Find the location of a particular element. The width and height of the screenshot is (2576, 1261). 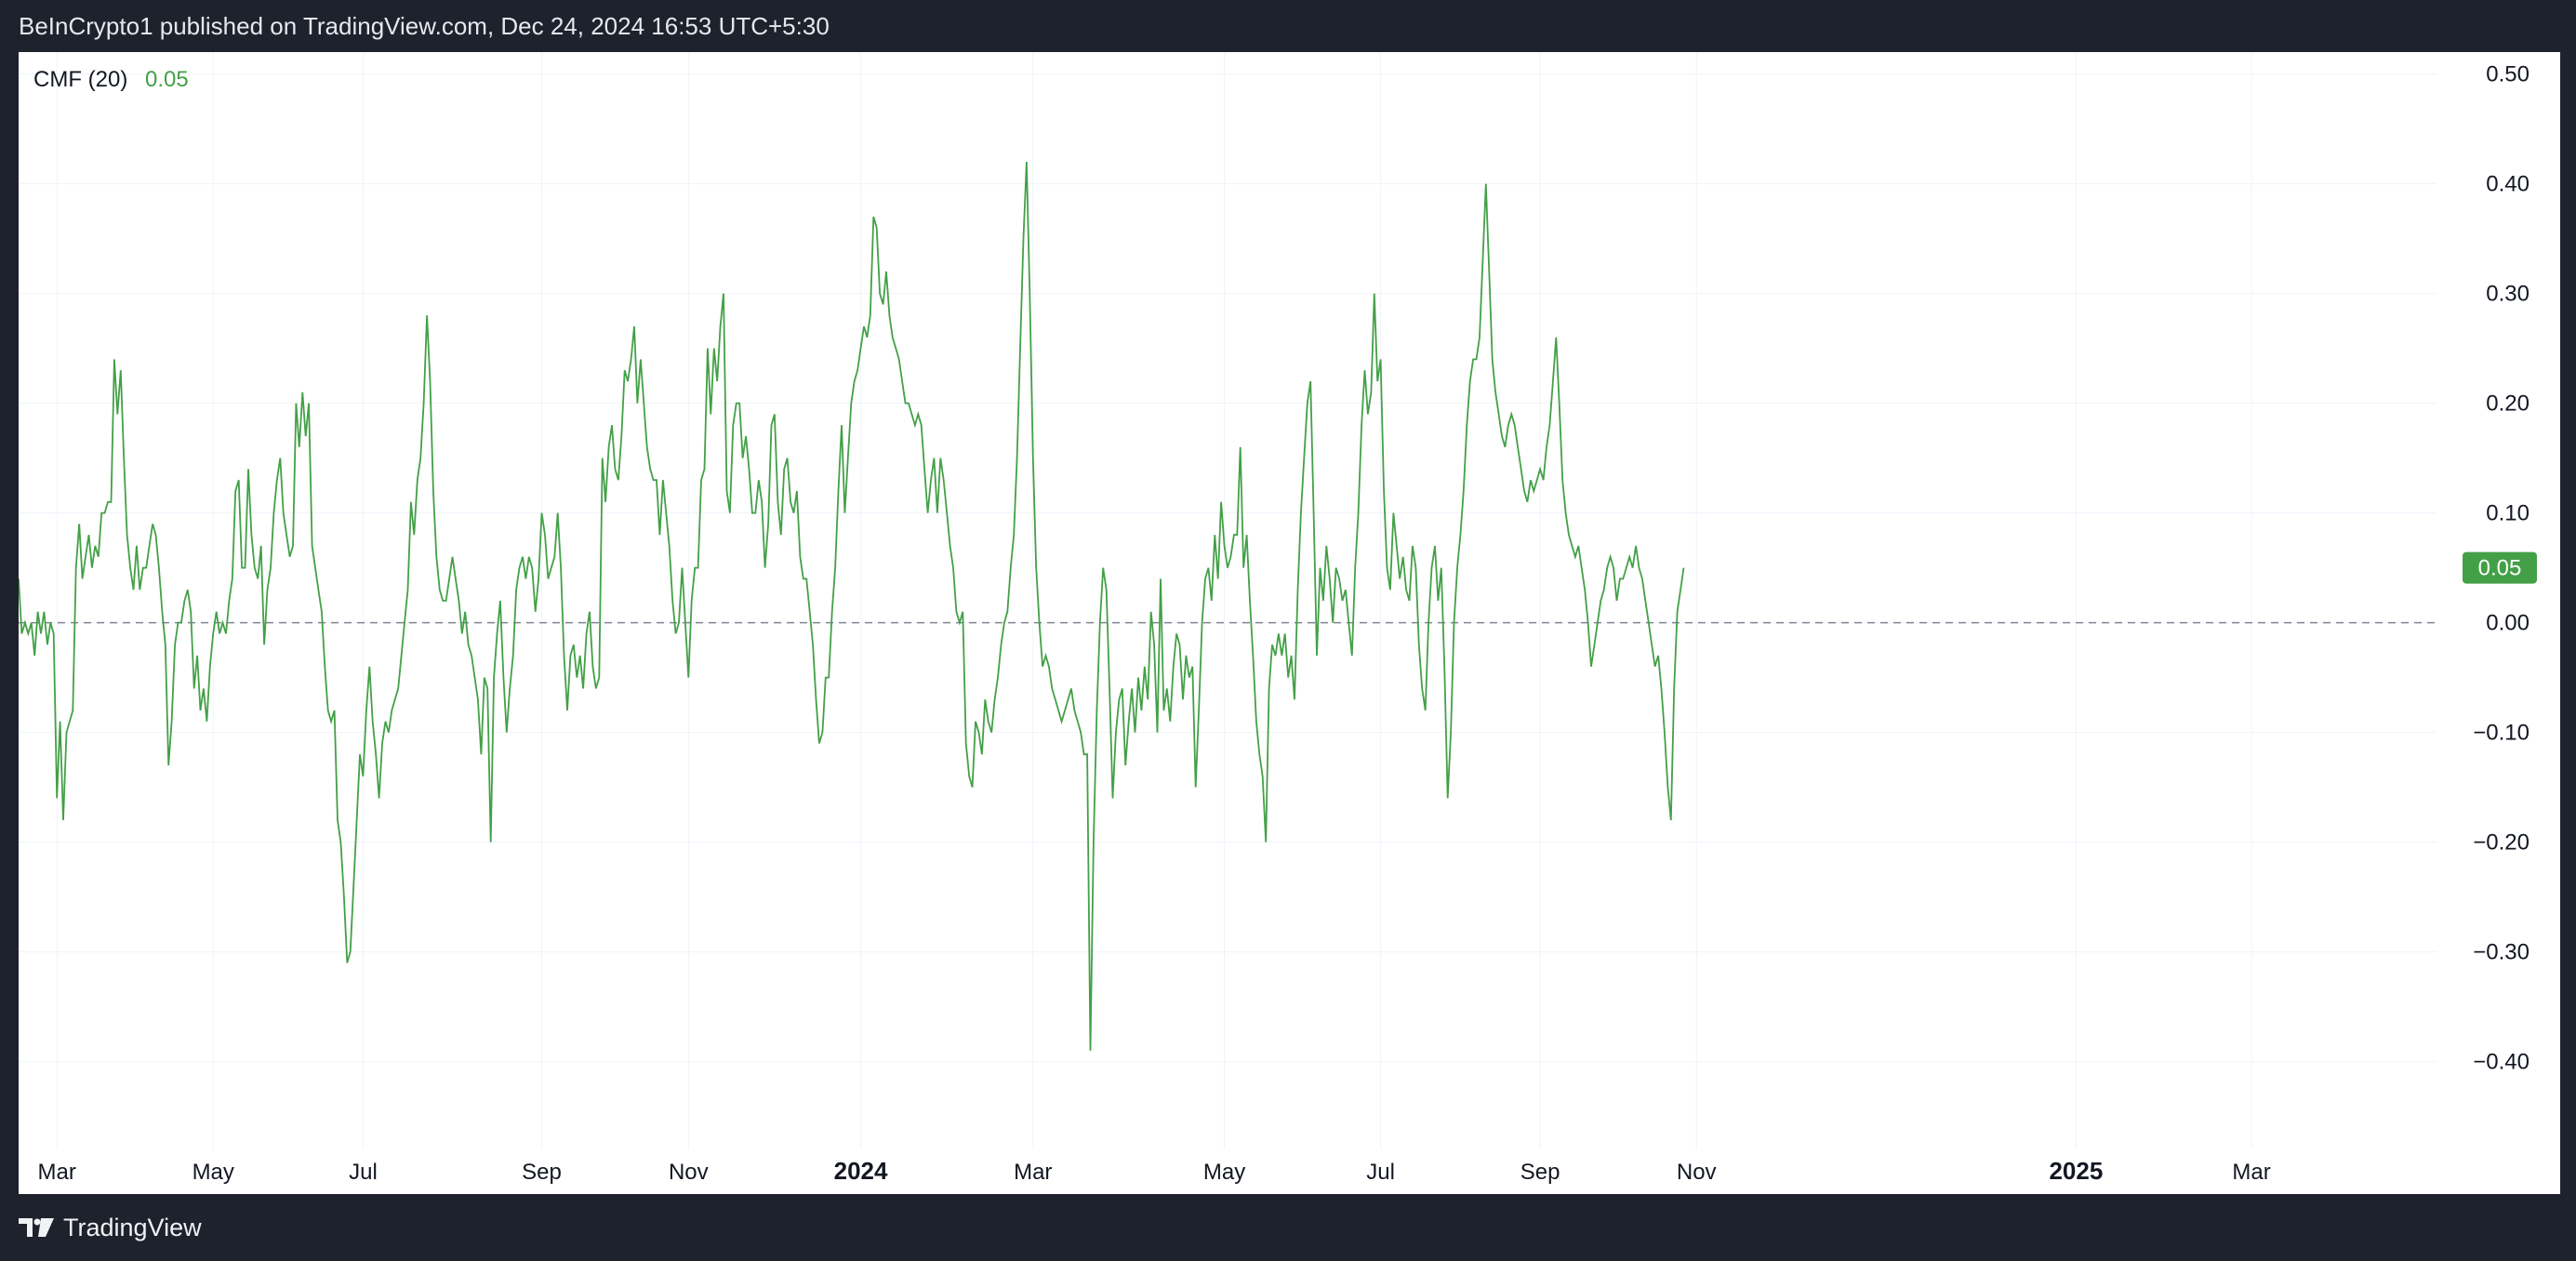

y-tick-label: 0.00 is located at coordinates (2508, 623).